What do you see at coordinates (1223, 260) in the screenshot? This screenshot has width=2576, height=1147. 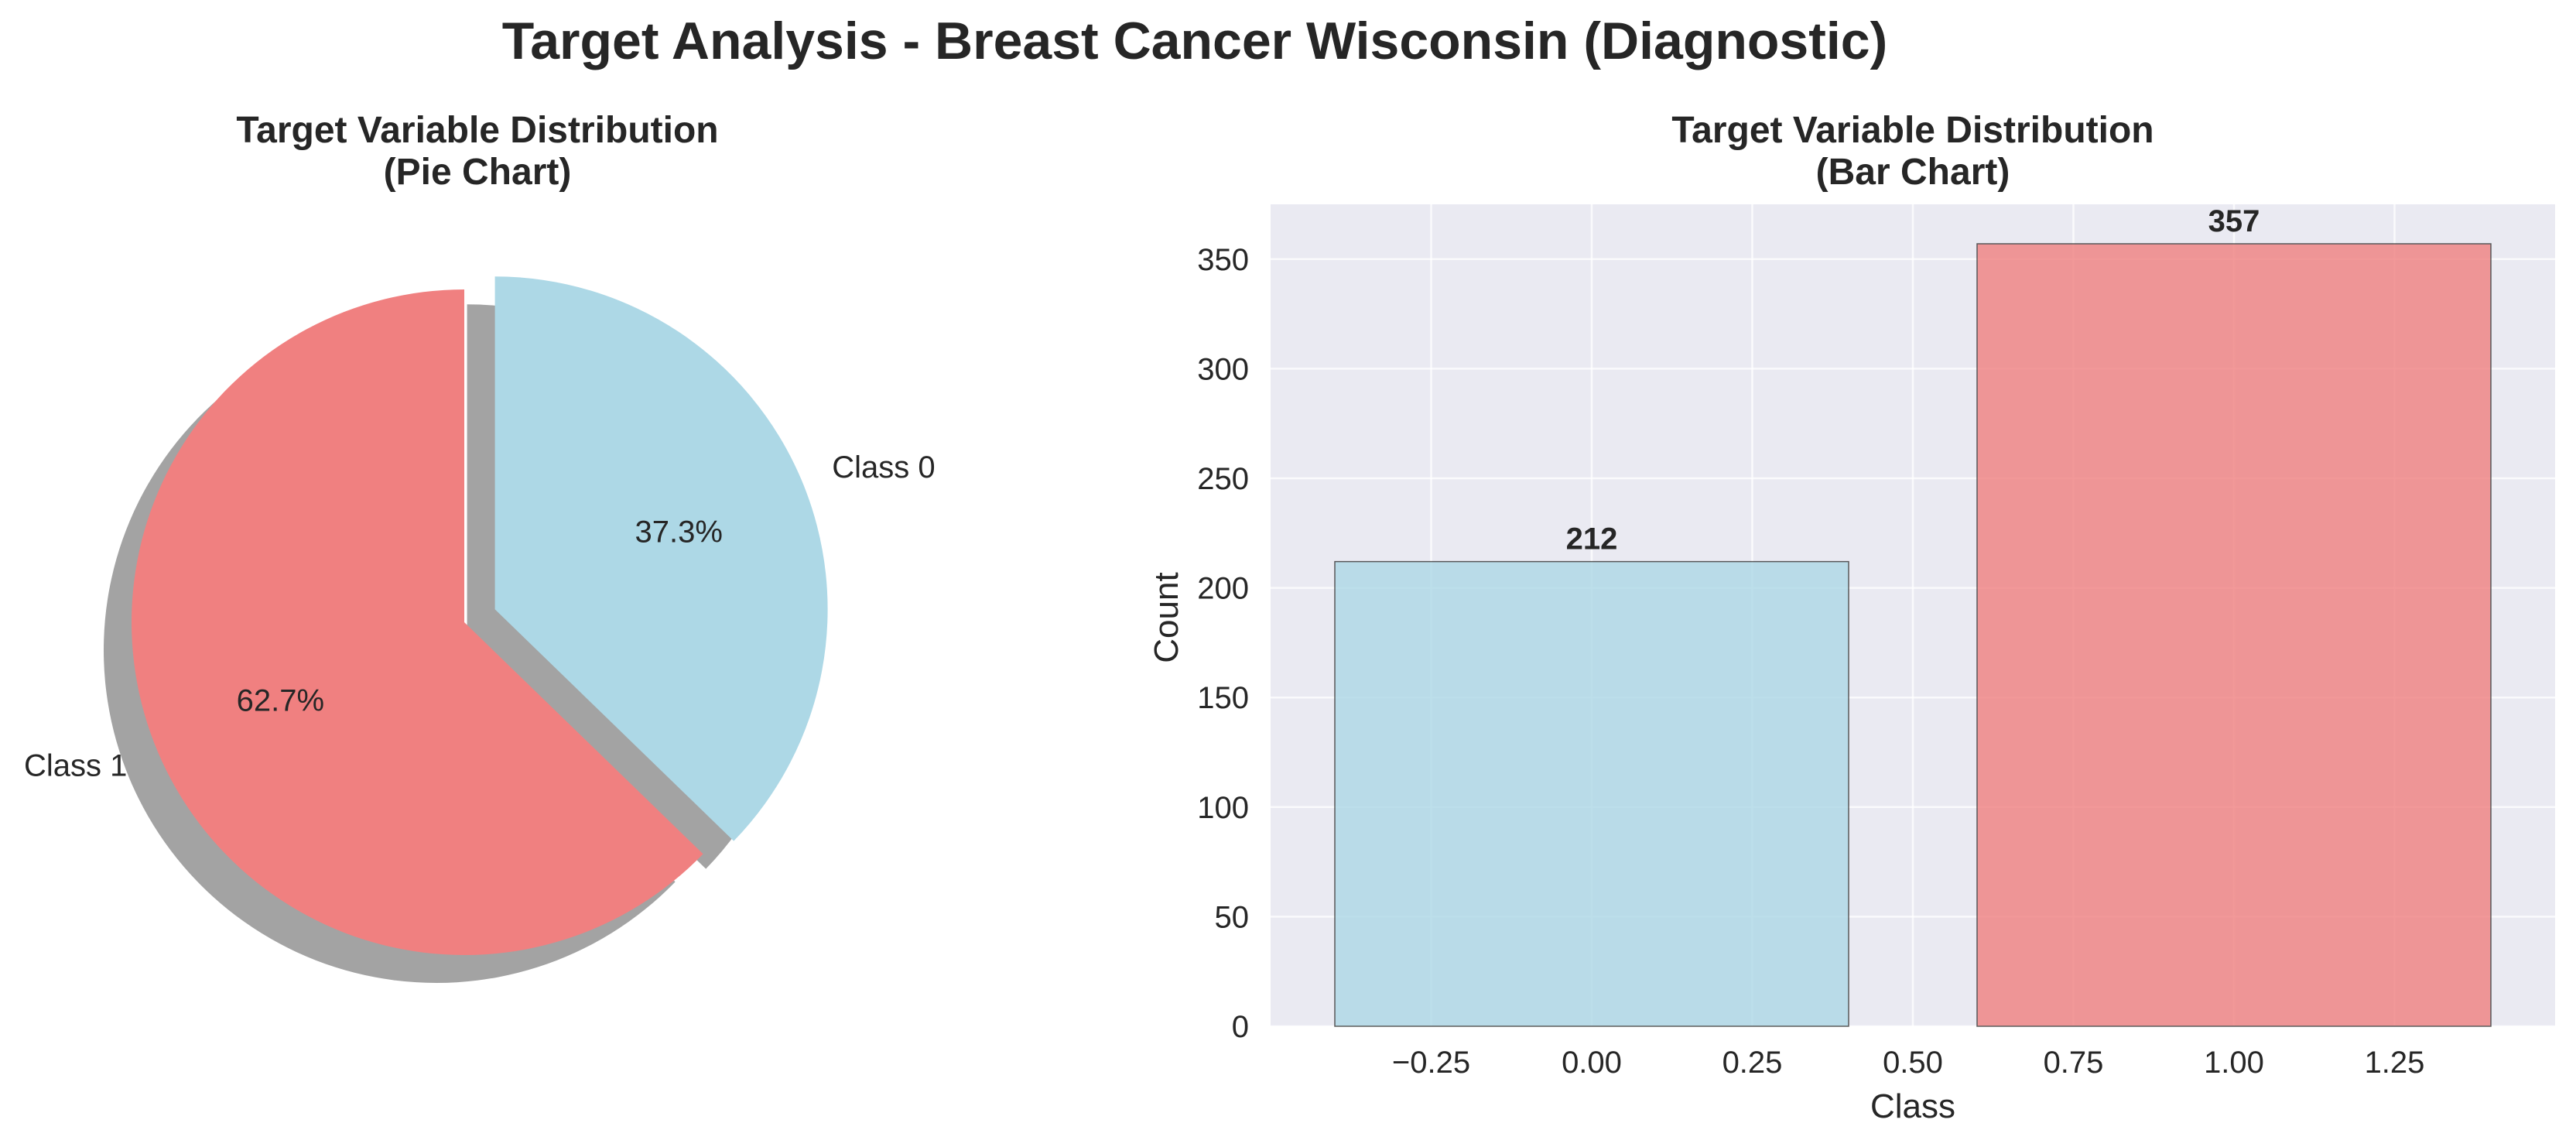 I see `y-tick-label: 350` at bounding box center [1223, 260].